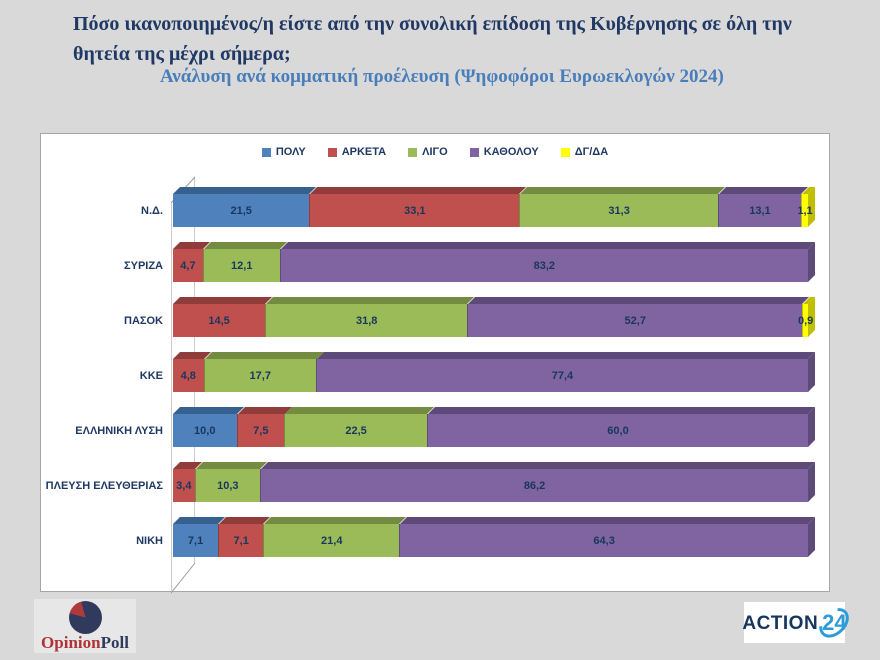 This screenshot has width=880, height=660. I want to click on bar-segment: 0,9, so click(805, 320).